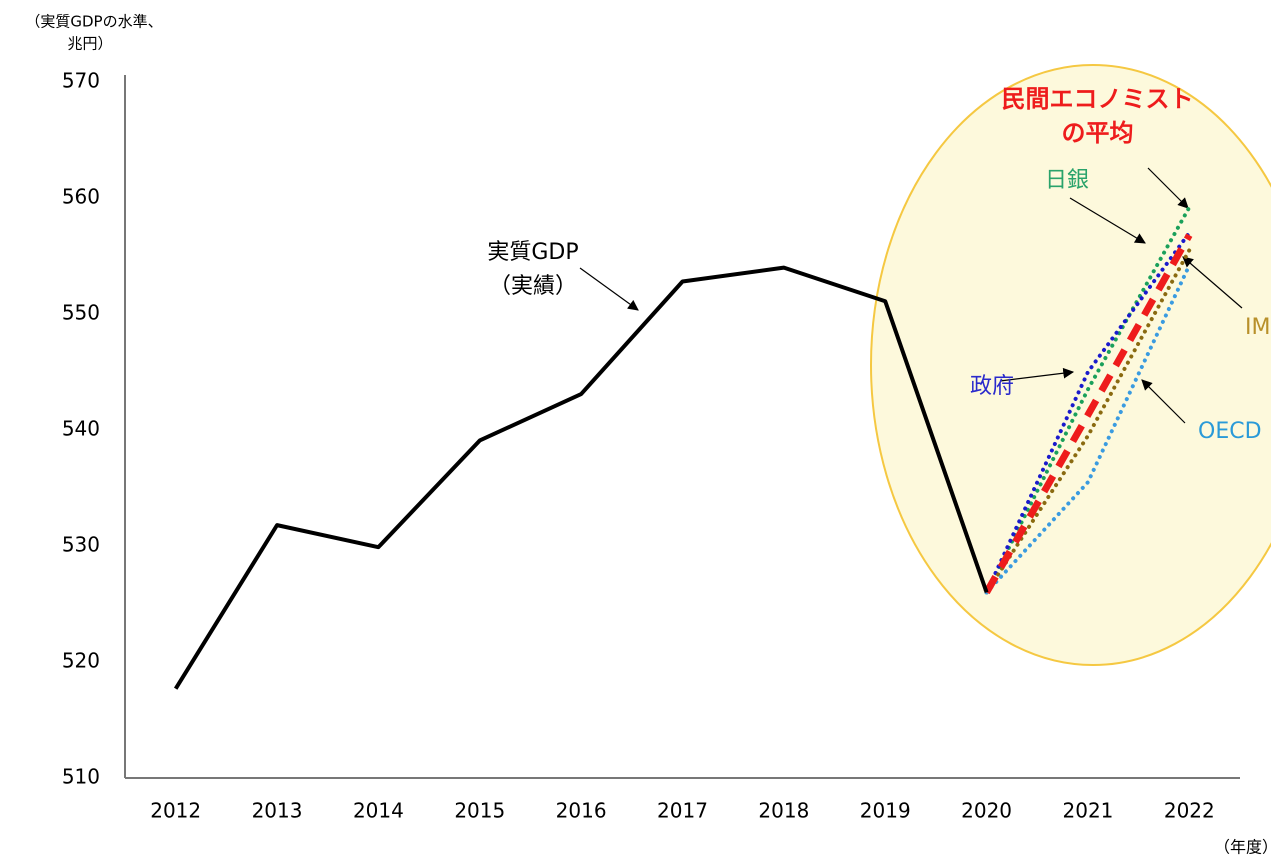  What do you see at coordinates (175, 811) in the screenshot?
I see `x-tick-label: 2012` at bounding box center [175, 811].